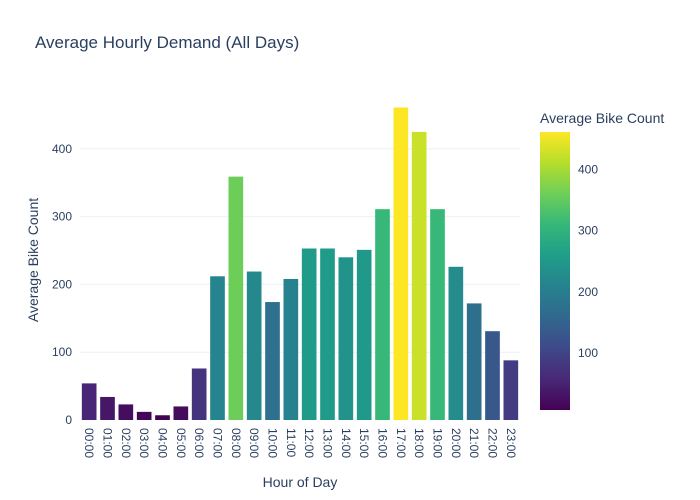  Describe the element at coordinates (291, 442) in the screenshot. I see `x-tick-label: 11:00` at that location.